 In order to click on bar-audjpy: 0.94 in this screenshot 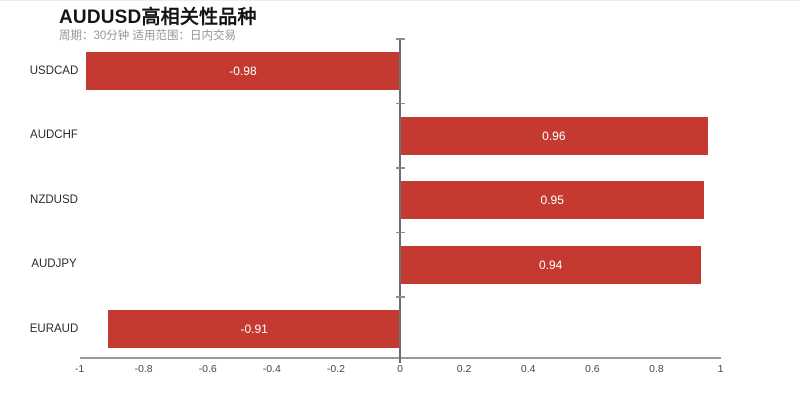, I will do `click(551, 264)`.